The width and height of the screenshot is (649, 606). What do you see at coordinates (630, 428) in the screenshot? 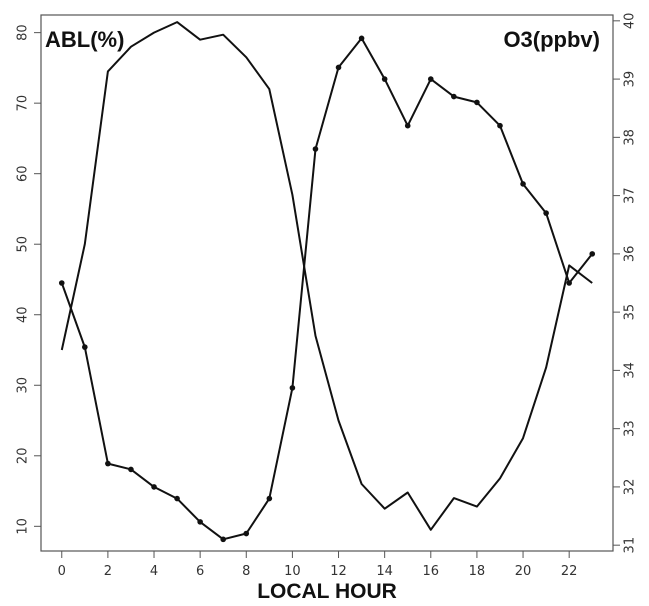
I see `y-right-tick-label: 33` at bounding box center [630, 428].